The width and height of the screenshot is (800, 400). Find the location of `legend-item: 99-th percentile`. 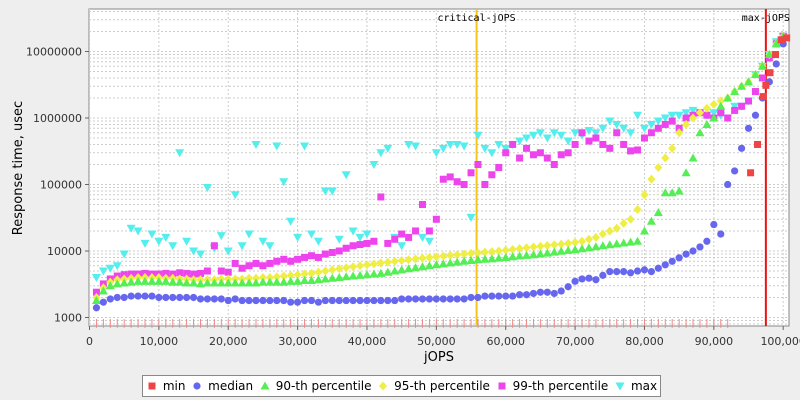

legend-item: 99-th percentile is located at coordinates (552, 386).